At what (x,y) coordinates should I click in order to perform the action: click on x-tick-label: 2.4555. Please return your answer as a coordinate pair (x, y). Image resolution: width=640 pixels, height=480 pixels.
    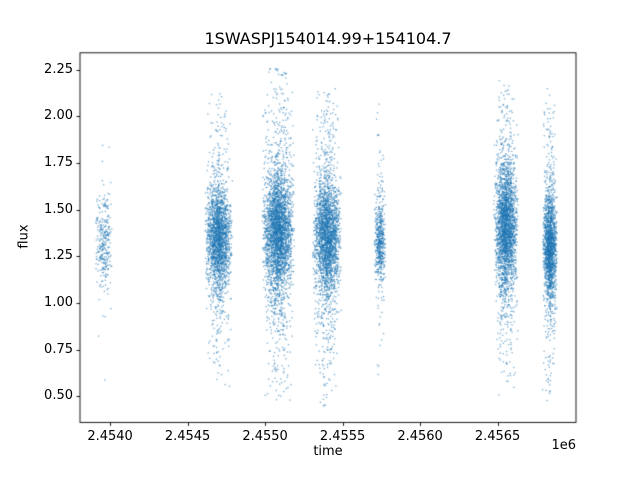
    Looking at the image, I should click on (342, 437).